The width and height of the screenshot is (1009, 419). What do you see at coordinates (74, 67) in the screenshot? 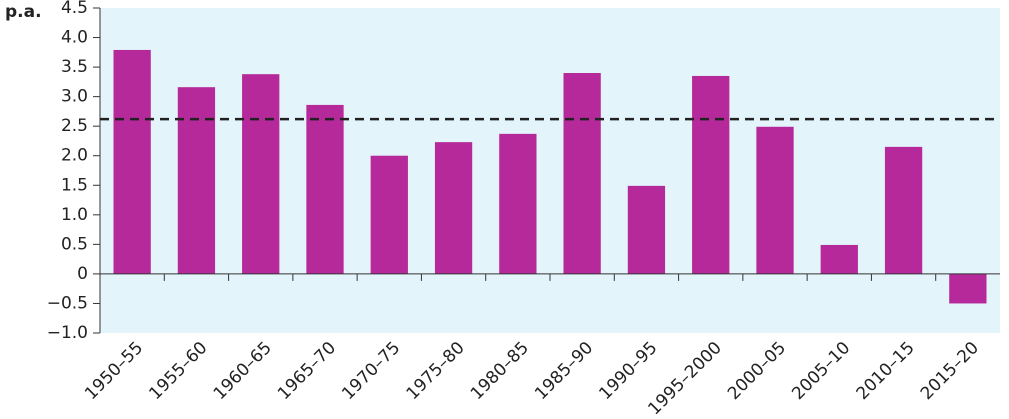
I see `y-tick-label: 3.5` at bounding box center [74, 67].